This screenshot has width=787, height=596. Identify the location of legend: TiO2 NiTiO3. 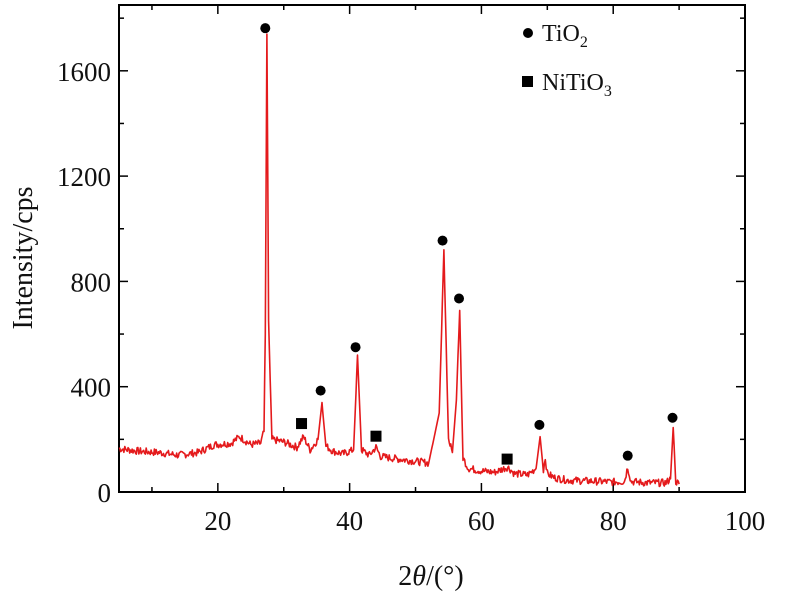
(567, 60).